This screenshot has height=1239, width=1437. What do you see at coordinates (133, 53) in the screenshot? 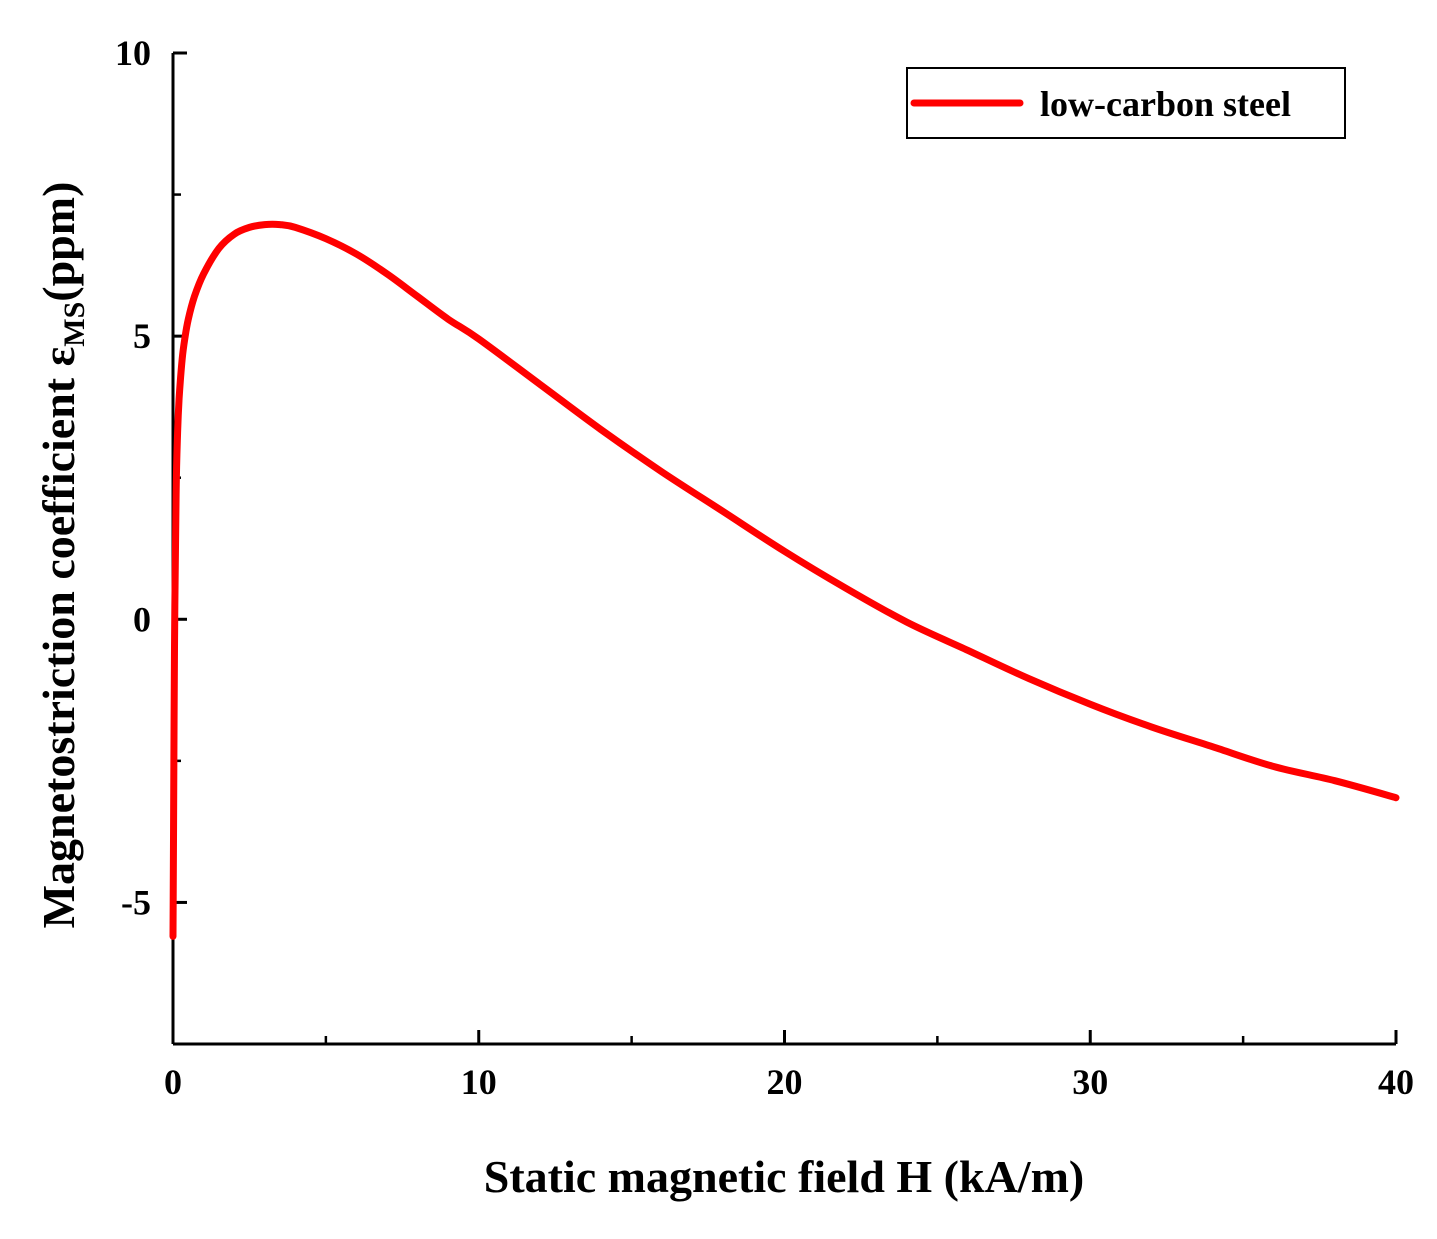
I see `y-tick-label: 10` at bounding box center [133, 53].